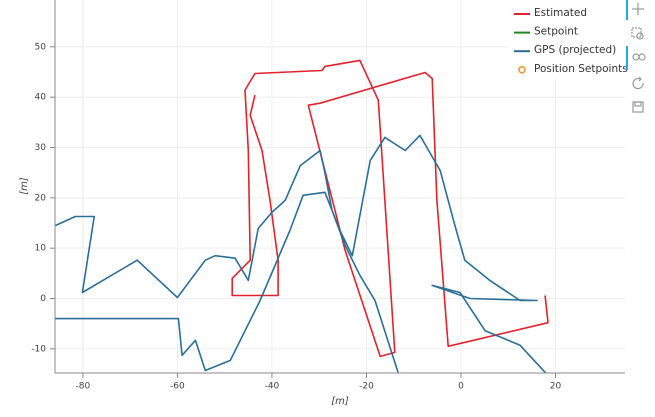  What do you see at coordinates (41, 98) in the screenshot?
I see `y-tick-label: 40` at bounding box center [41, 98].